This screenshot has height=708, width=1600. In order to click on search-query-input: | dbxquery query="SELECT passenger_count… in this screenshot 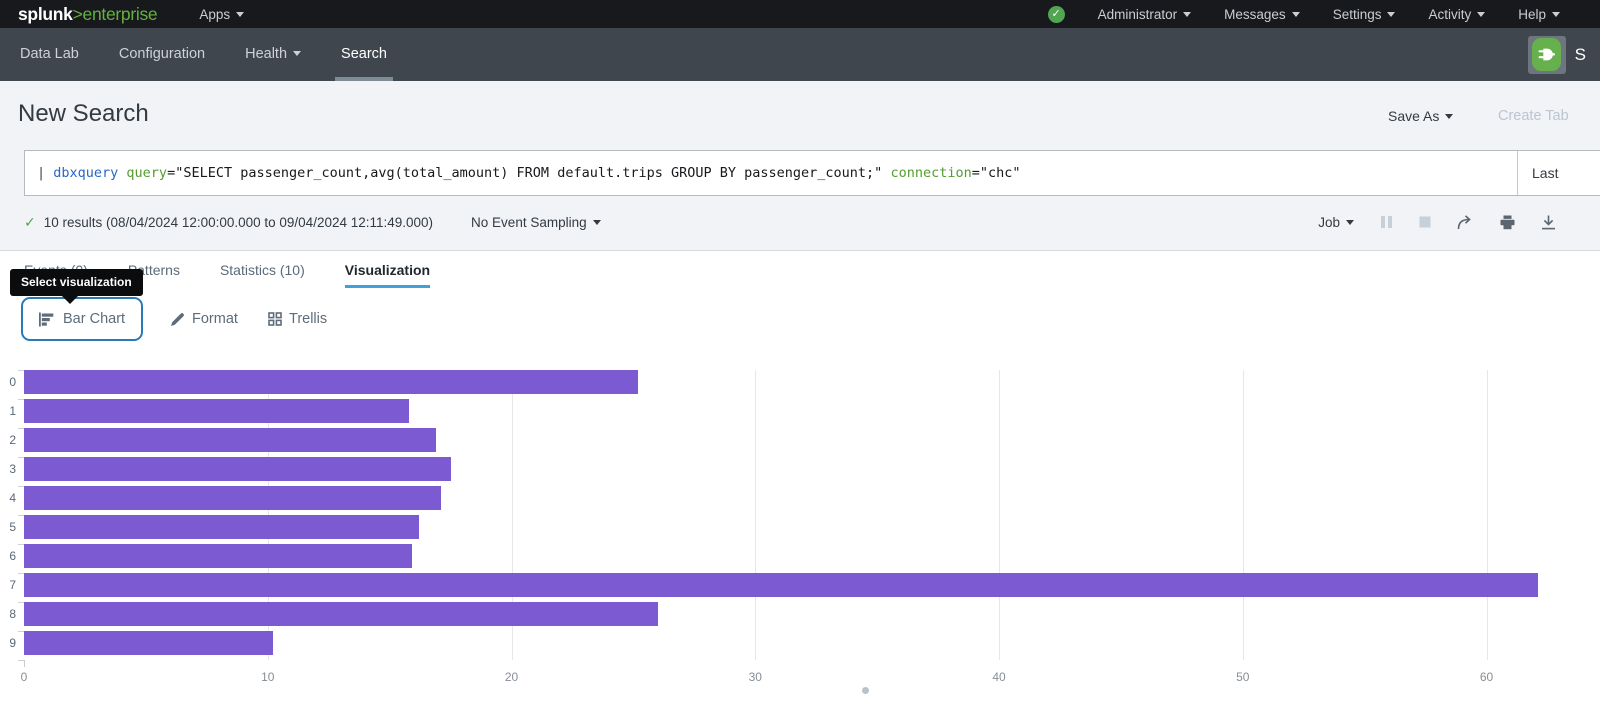, I will do `click(771, 173)`.